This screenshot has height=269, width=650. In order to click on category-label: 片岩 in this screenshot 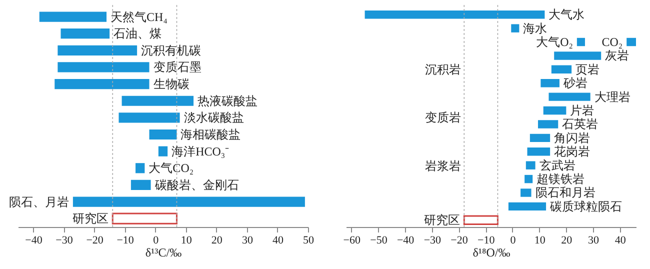, I will do `click(582, 111)`.